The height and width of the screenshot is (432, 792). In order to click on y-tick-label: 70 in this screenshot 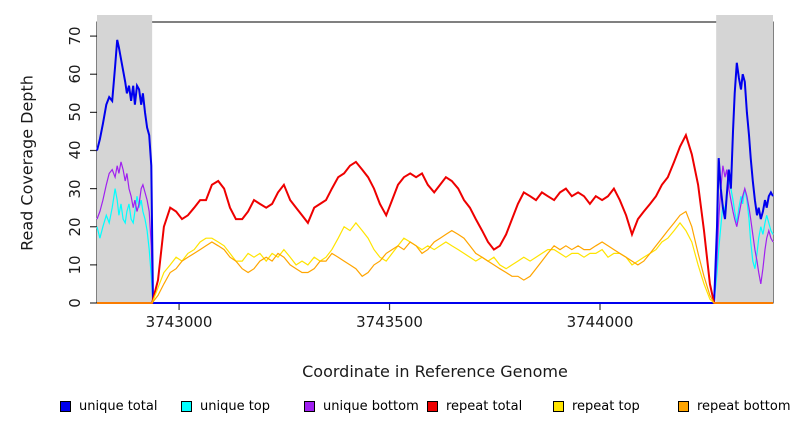, I will do `click(75, 36)`.